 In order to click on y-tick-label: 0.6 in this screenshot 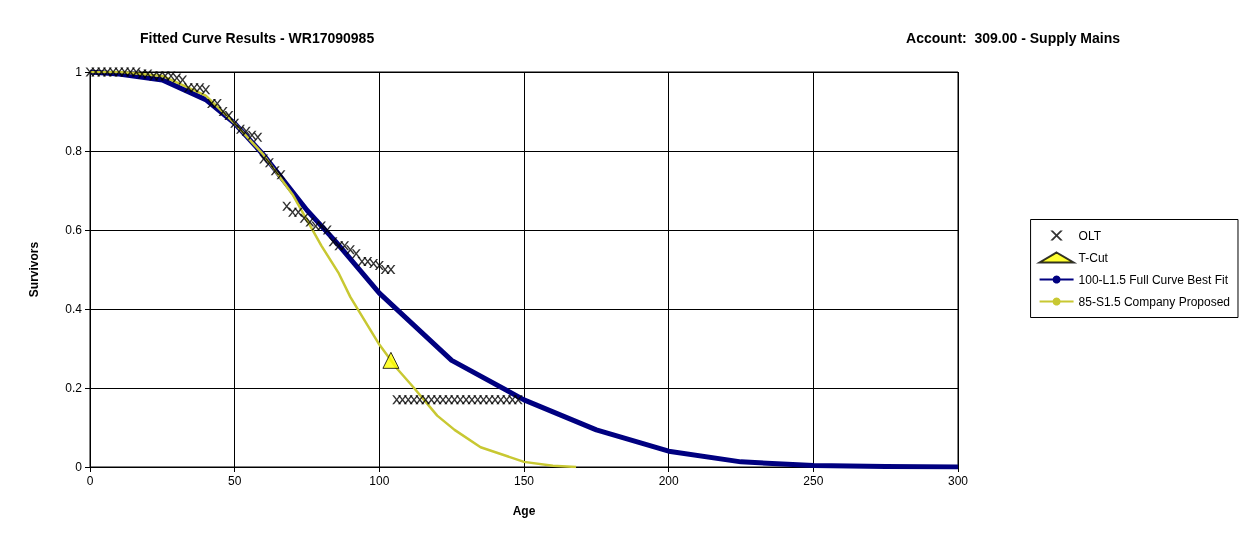, I will do `click(74, 230)`.